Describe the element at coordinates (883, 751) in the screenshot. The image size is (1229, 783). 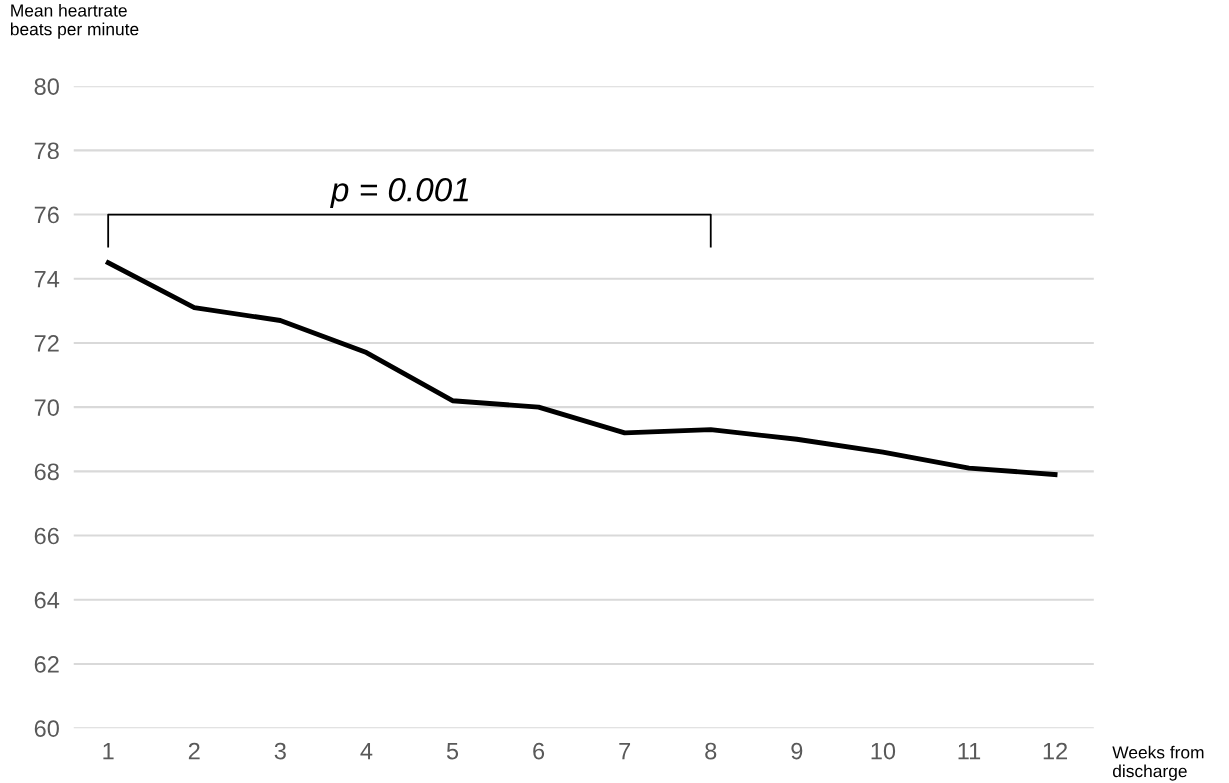
I see `x-tick-label: 10` at that location.